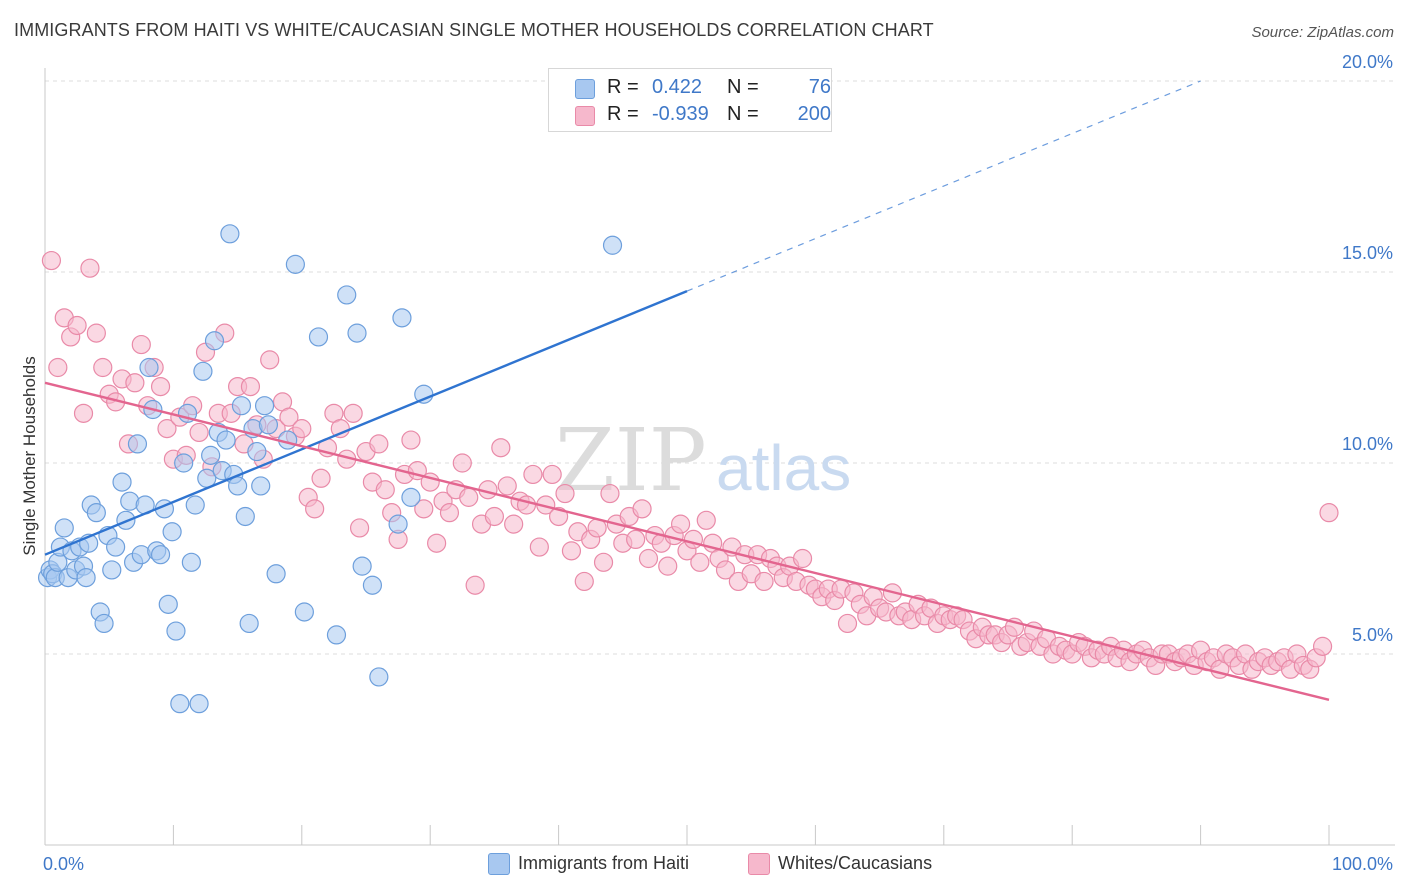  What do you see at coordinates (759, 864) in the screenshot?
I see `bottom-legend-swatch-pink` at bounding box center [759, 864].